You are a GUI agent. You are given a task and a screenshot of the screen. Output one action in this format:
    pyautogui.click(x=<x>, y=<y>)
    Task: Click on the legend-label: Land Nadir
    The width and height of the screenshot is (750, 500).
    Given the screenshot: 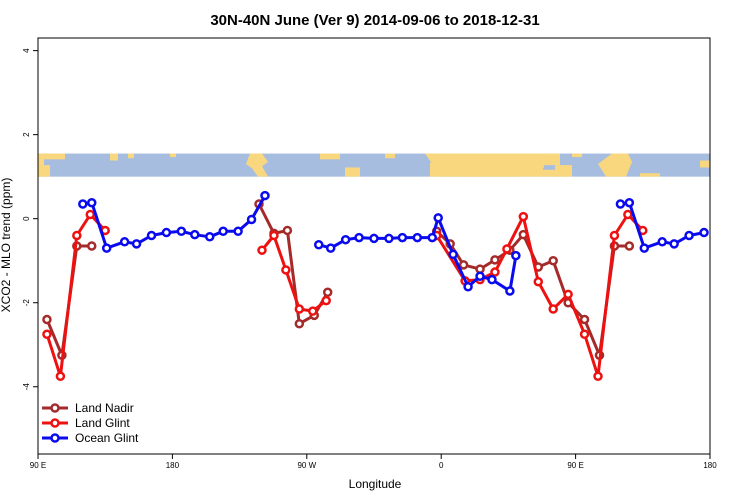 What is the action you would take?
    pyautogui.click(x=104, y=408)
    